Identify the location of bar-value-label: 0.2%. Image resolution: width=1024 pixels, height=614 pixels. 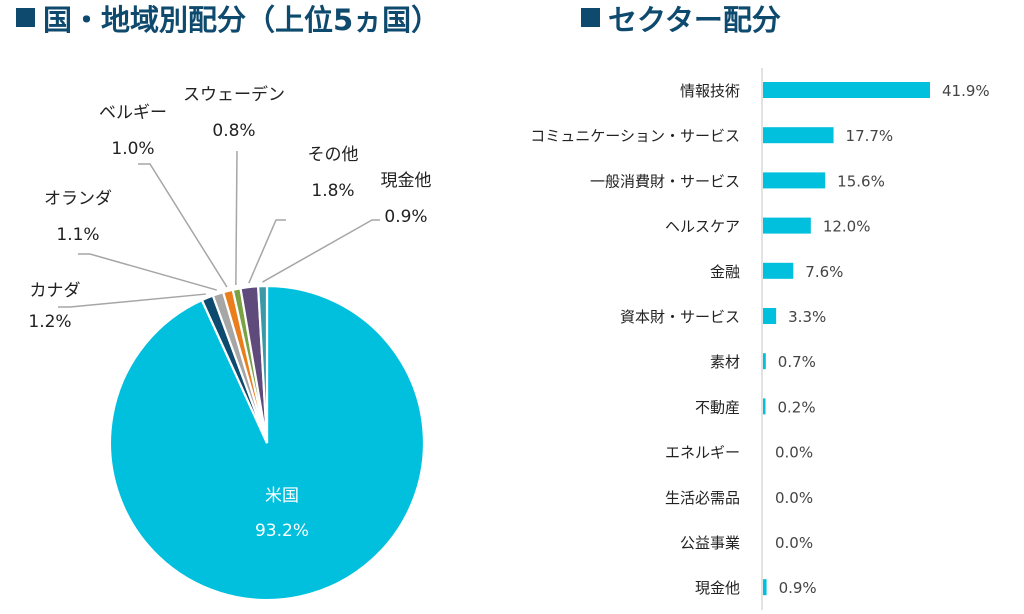
(797, 407).